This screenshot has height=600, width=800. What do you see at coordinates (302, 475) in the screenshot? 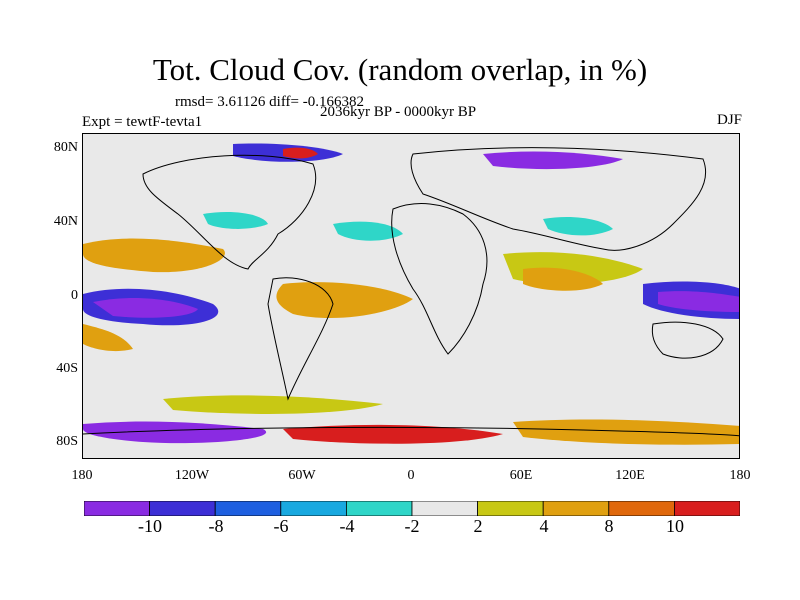
I see `x-label-60w: 60W` at bounding box center [302, 475].